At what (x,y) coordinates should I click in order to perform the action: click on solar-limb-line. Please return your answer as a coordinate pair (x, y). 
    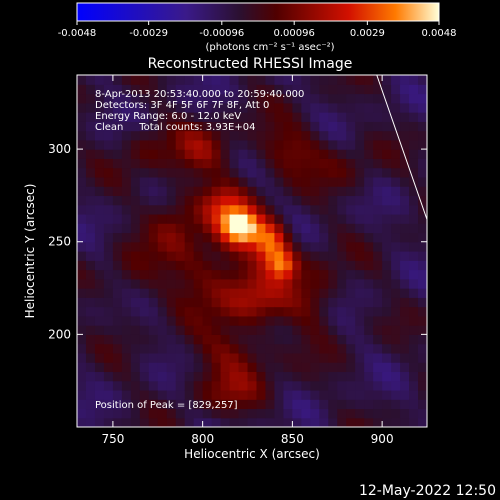
    Looking at the image, I should click on (401, 147).